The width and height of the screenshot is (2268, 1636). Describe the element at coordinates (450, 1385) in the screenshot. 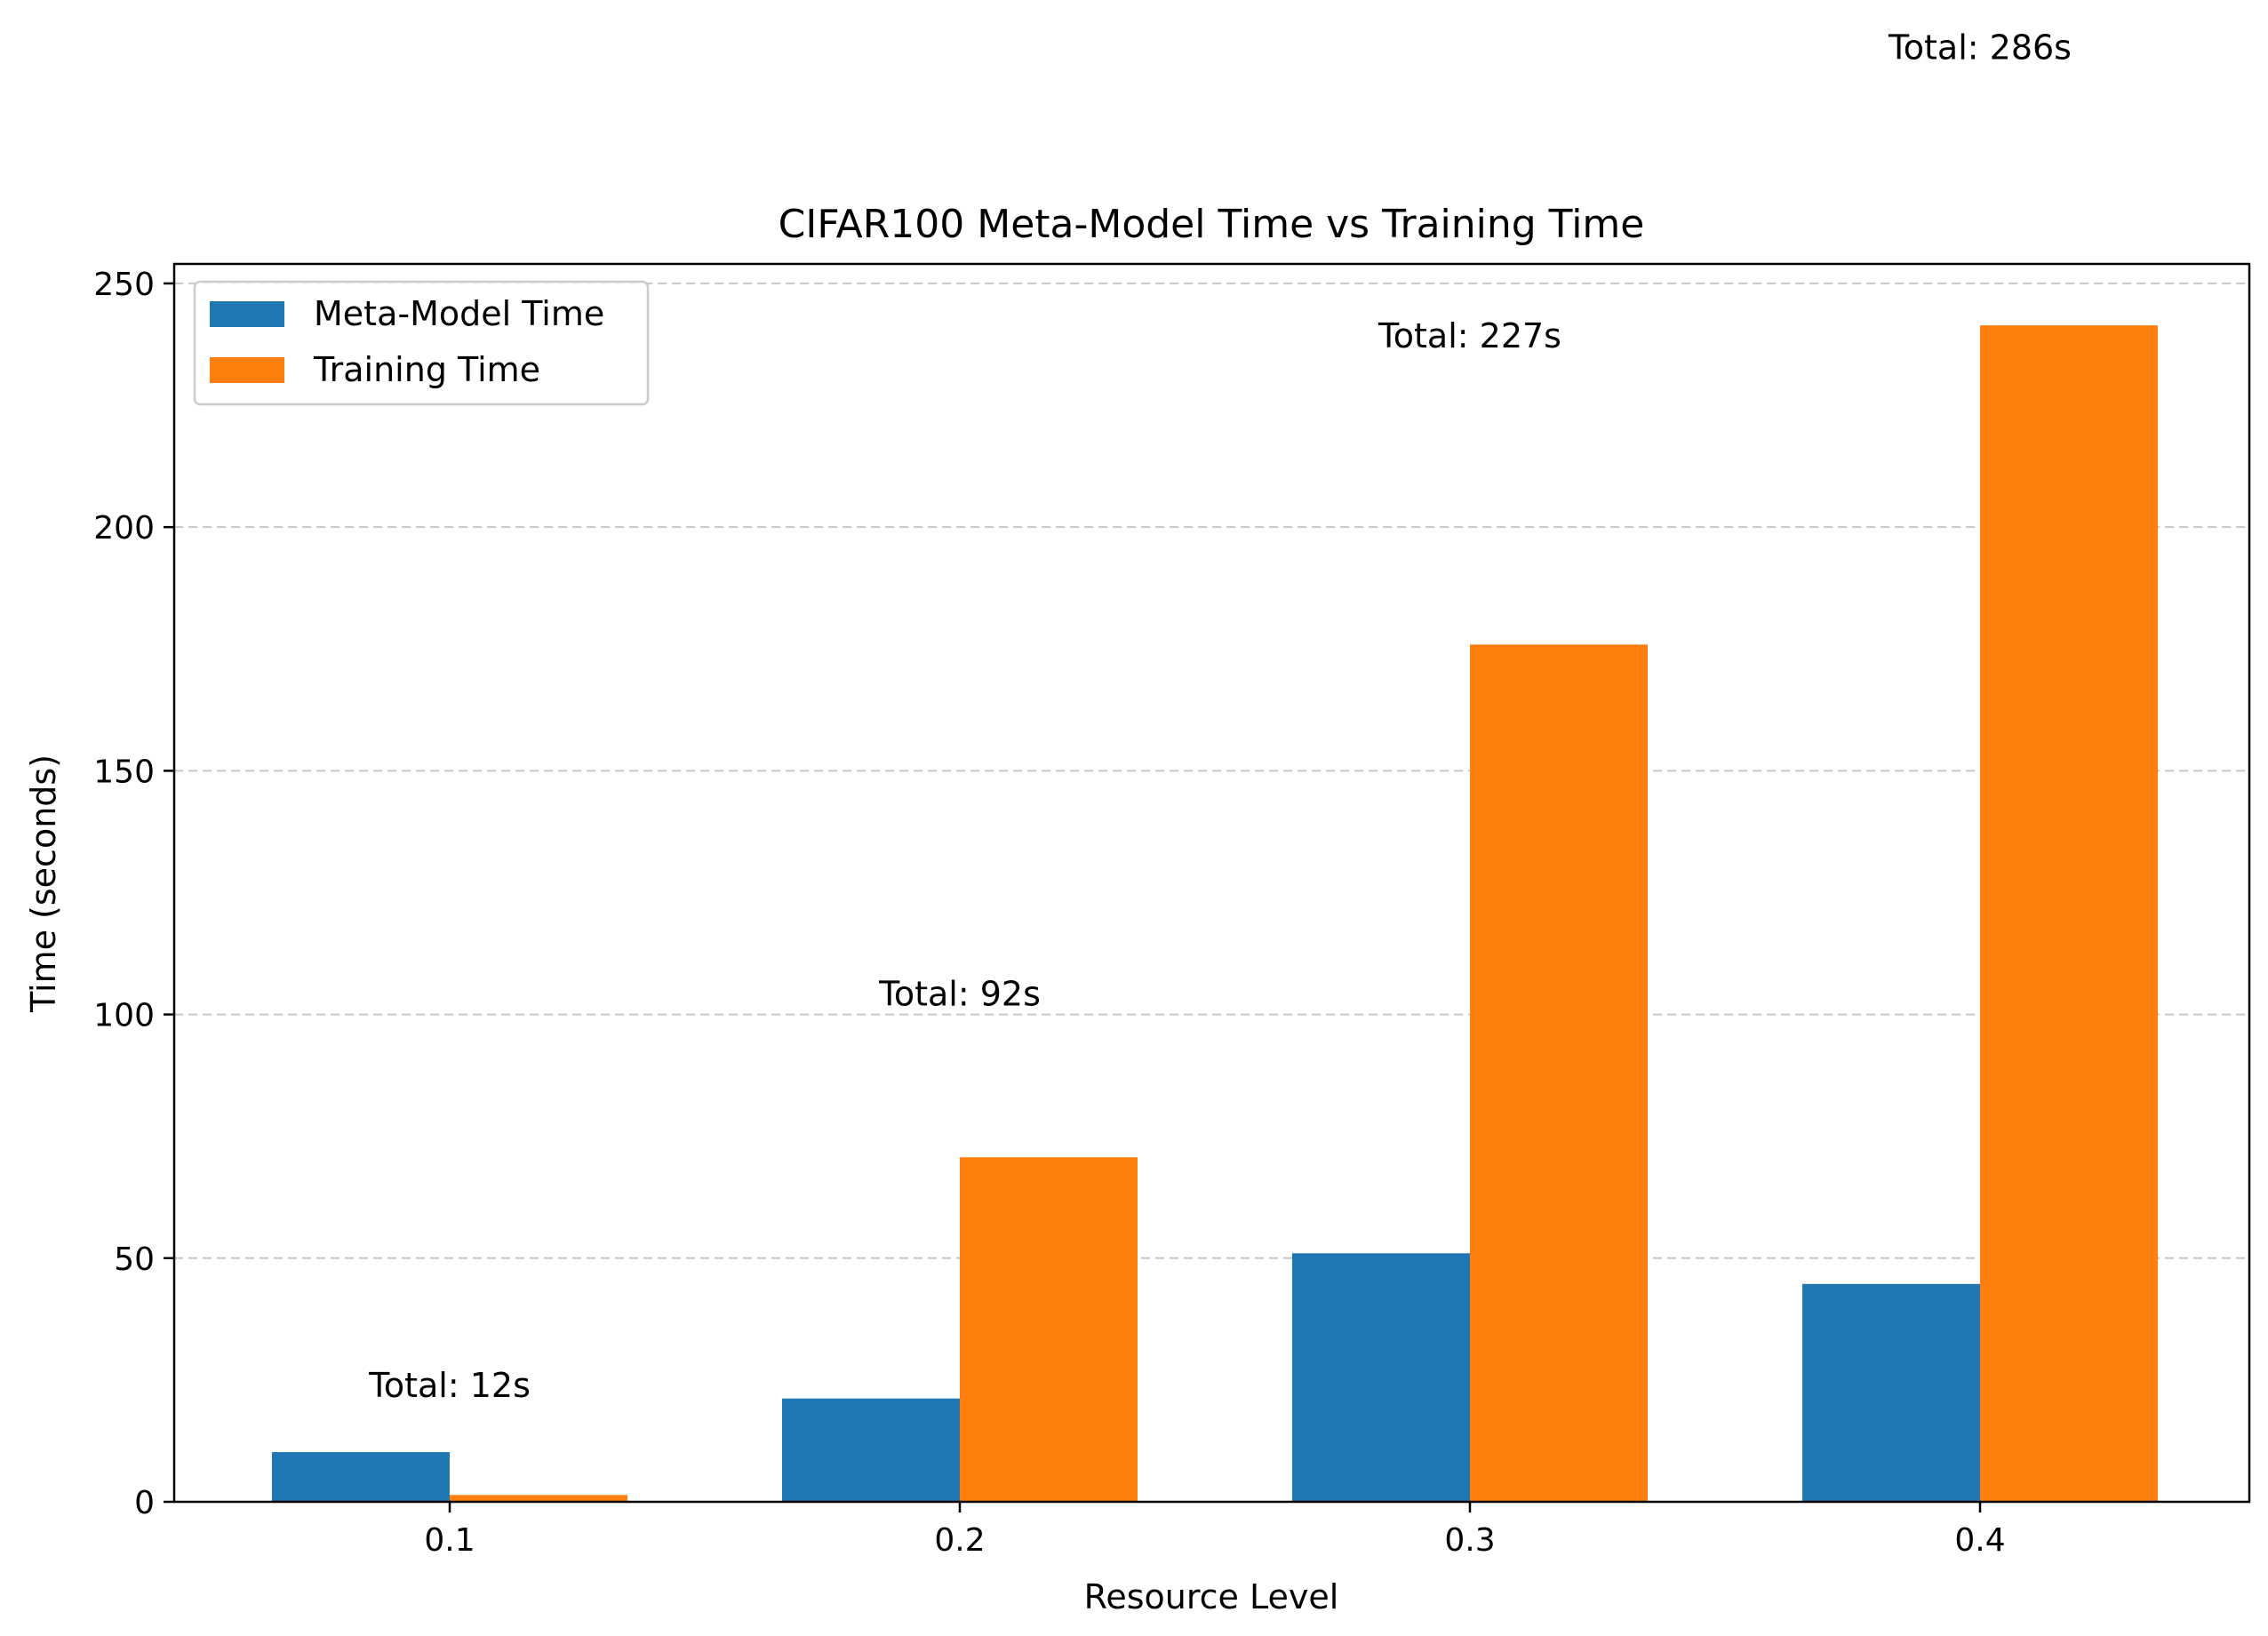

I see `total-annotation: Total: 12s` at that location.